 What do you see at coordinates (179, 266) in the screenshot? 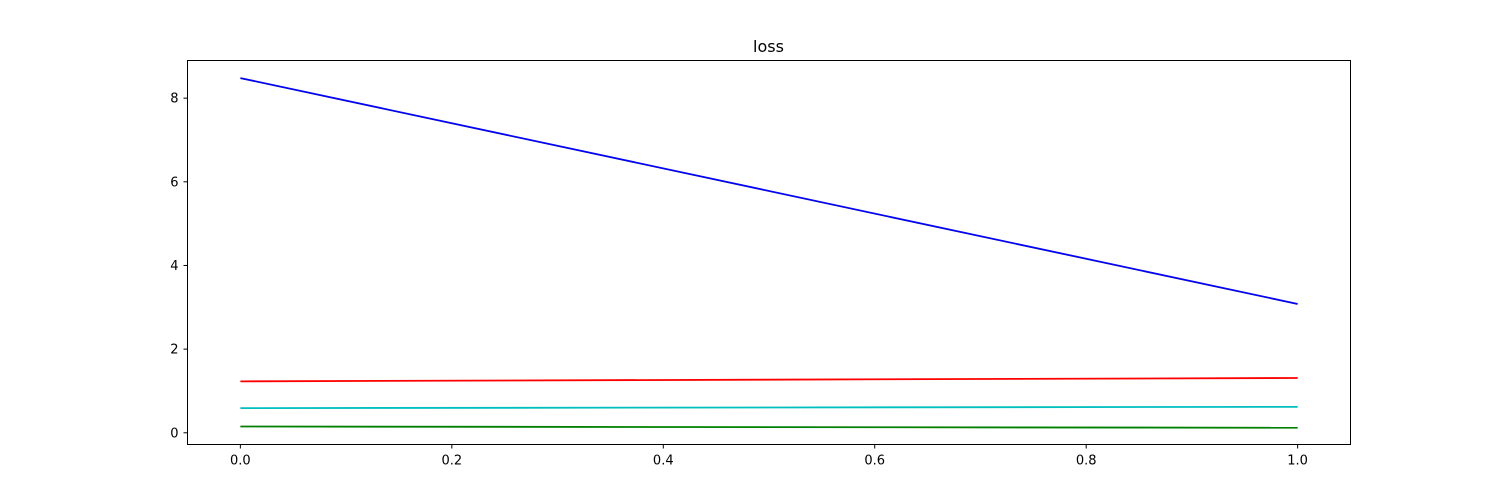
I see `y-axis: 0 2 4 6 8` at bounding box center [179, 266].